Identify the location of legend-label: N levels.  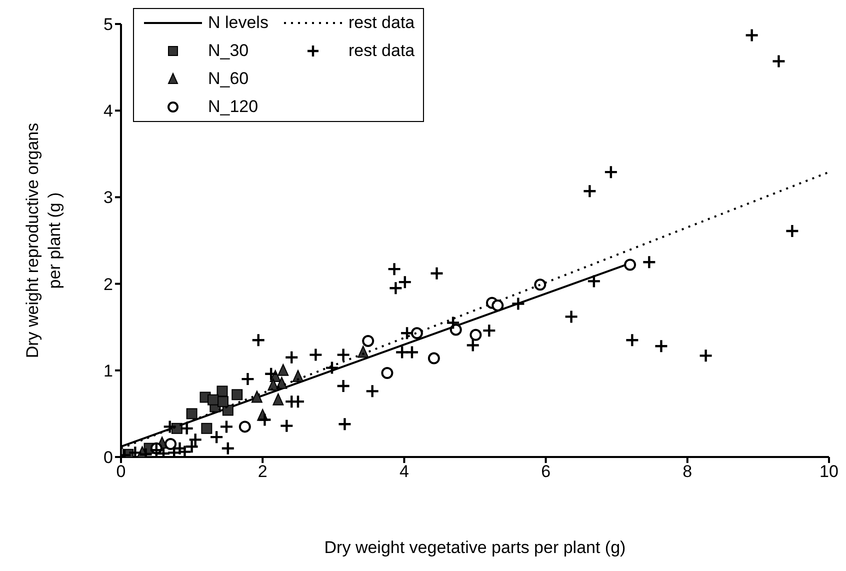
(238, 23).